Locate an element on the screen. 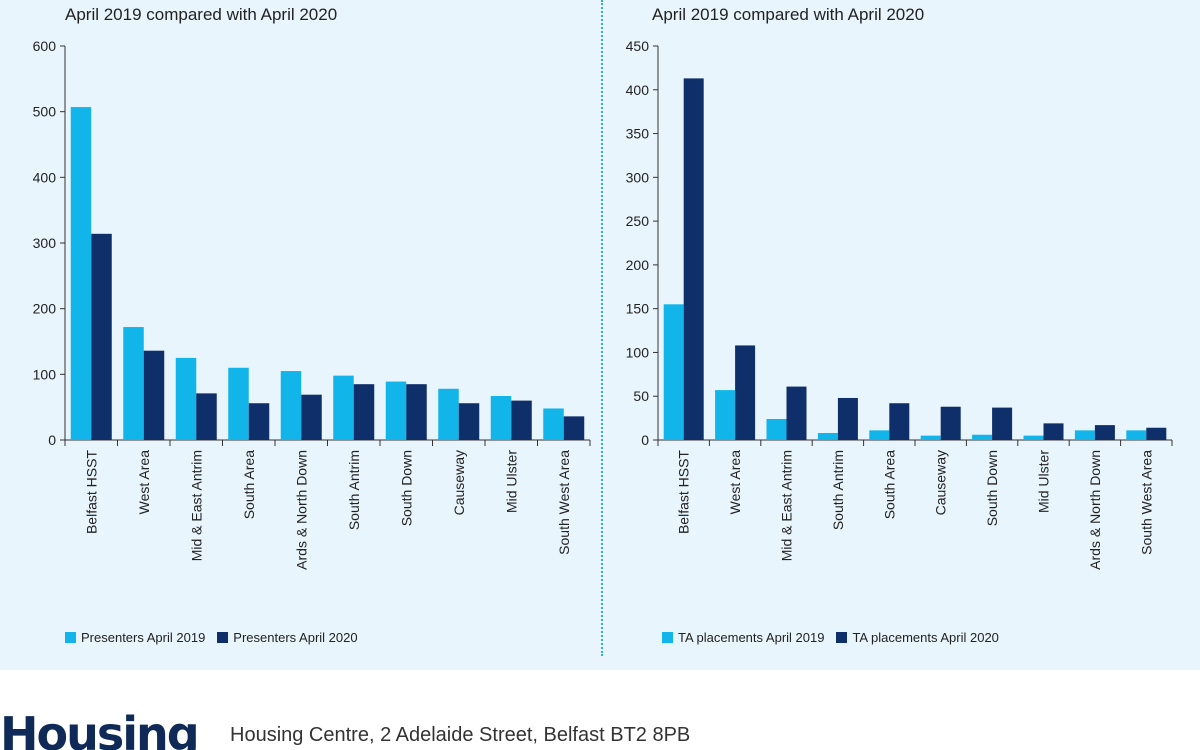  y-tick-label: 450 is located at coordinates (638, 46).